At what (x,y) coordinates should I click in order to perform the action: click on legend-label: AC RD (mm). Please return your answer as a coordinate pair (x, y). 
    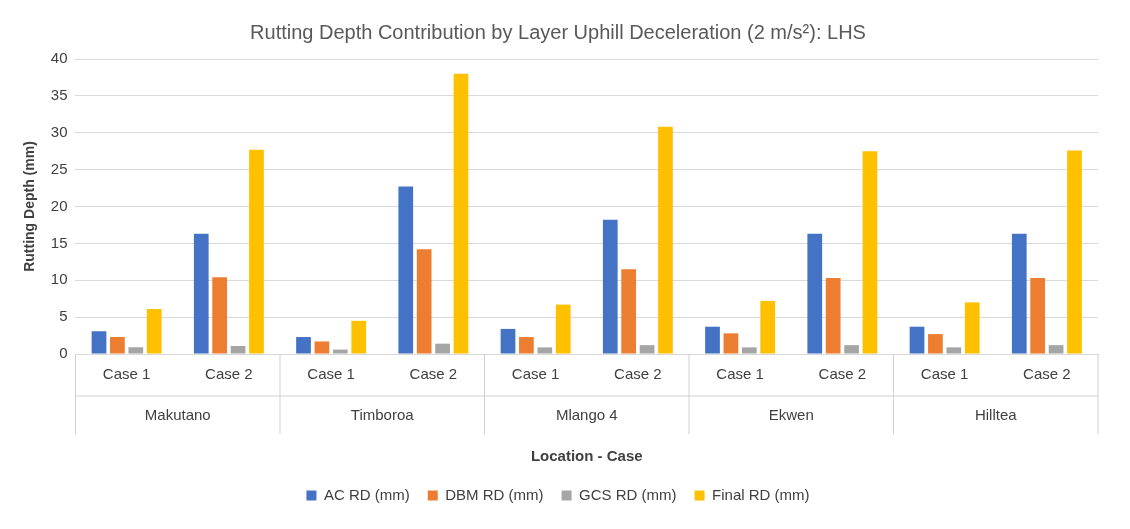
    Looking at the image, I should click on (366, 494).